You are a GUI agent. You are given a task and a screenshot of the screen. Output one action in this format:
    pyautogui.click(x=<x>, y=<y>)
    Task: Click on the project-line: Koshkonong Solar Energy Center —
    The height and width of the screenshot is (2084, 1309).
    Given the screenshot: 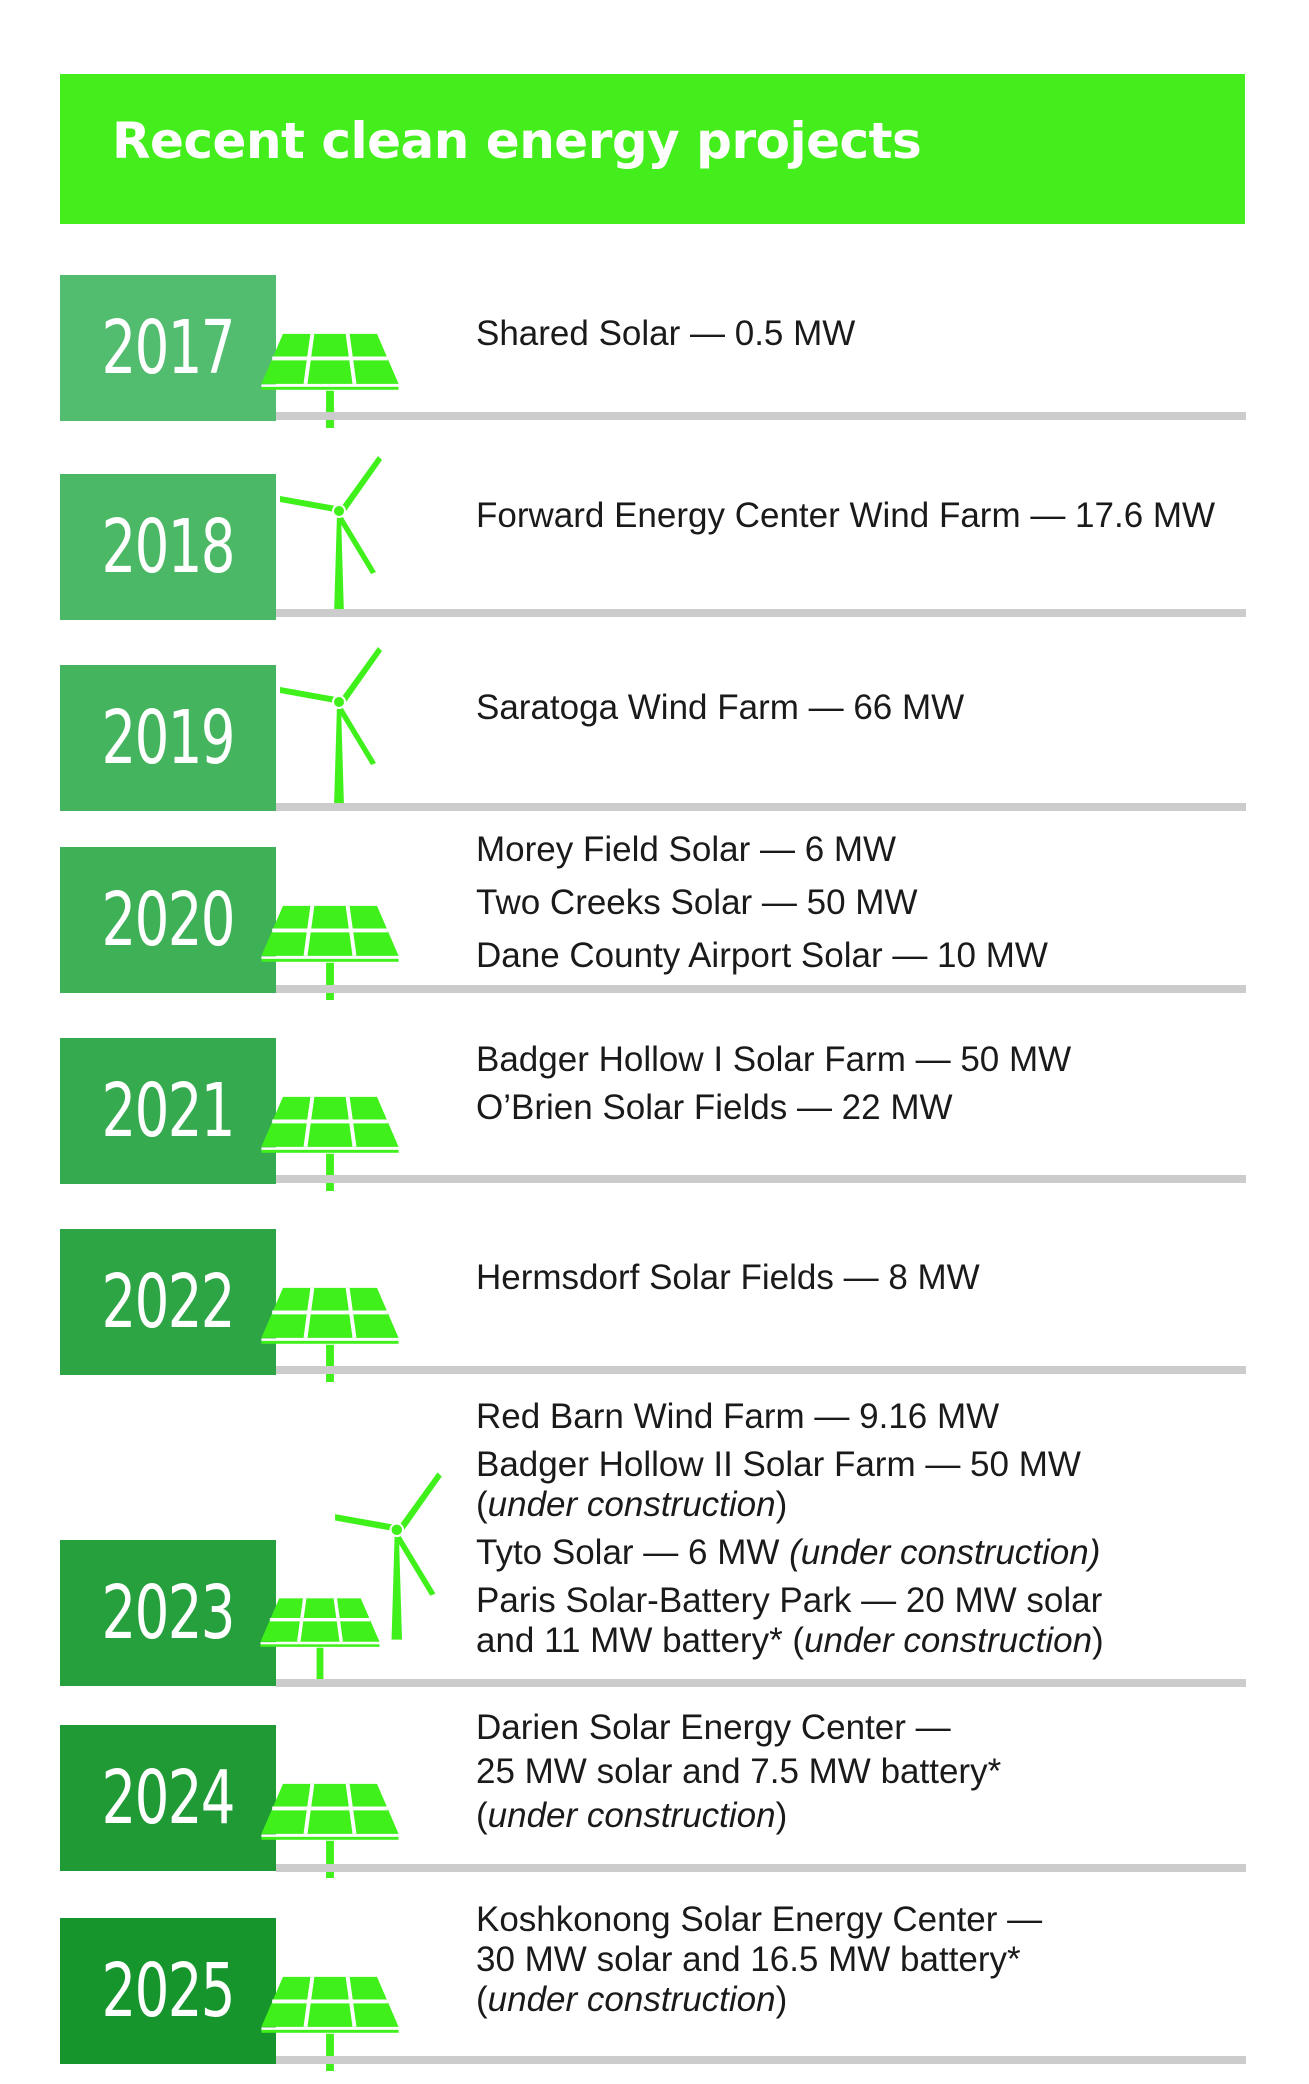 What is the action you would take?
    pyautogui.click(x=759, y=1919)
    